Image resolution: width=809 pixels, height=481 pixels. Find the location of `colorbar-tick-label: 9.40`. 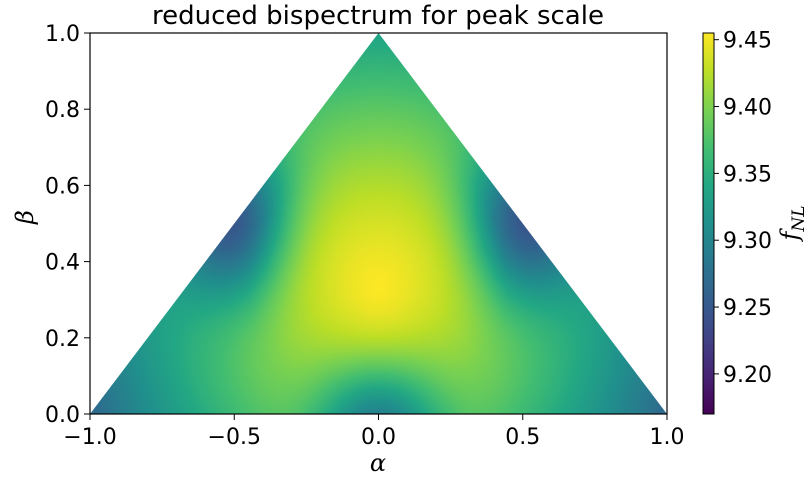

colorbar-tick-label: 9.40 is located at coordinates (747, 108).